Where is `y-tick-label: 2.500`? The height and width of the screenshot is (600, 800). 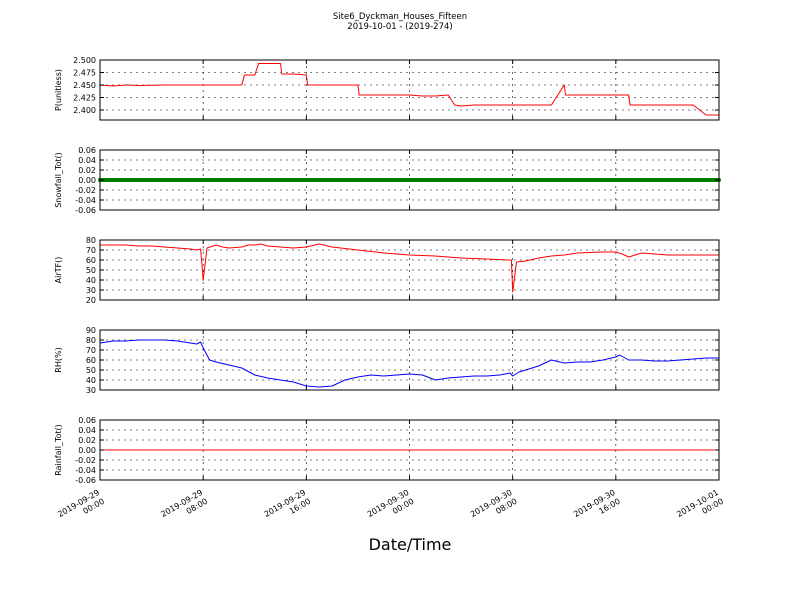 y-tick-label: 2.500 is located at coordinates (84, 60).